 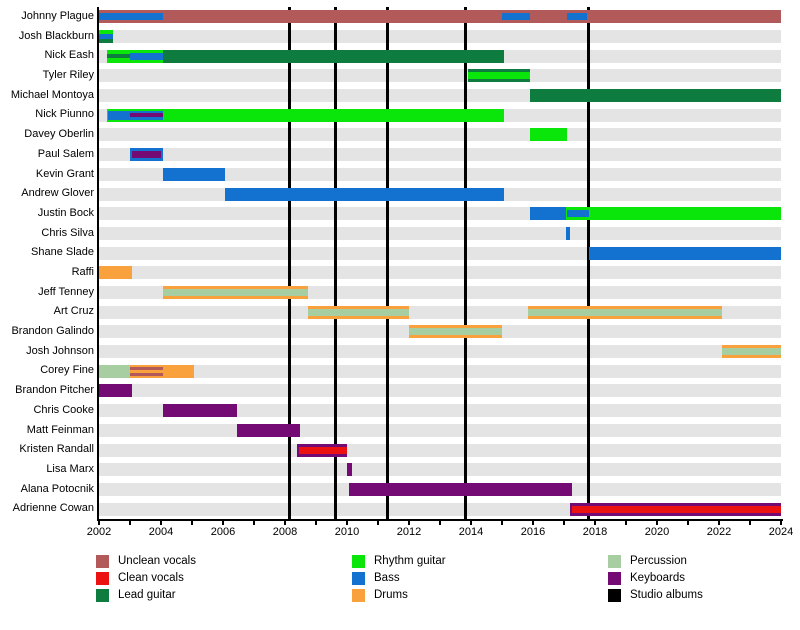 What do you see at coordinates (98, 264) in the screenshot?
I see `y-axis-line` at bounding box center [98, 264].